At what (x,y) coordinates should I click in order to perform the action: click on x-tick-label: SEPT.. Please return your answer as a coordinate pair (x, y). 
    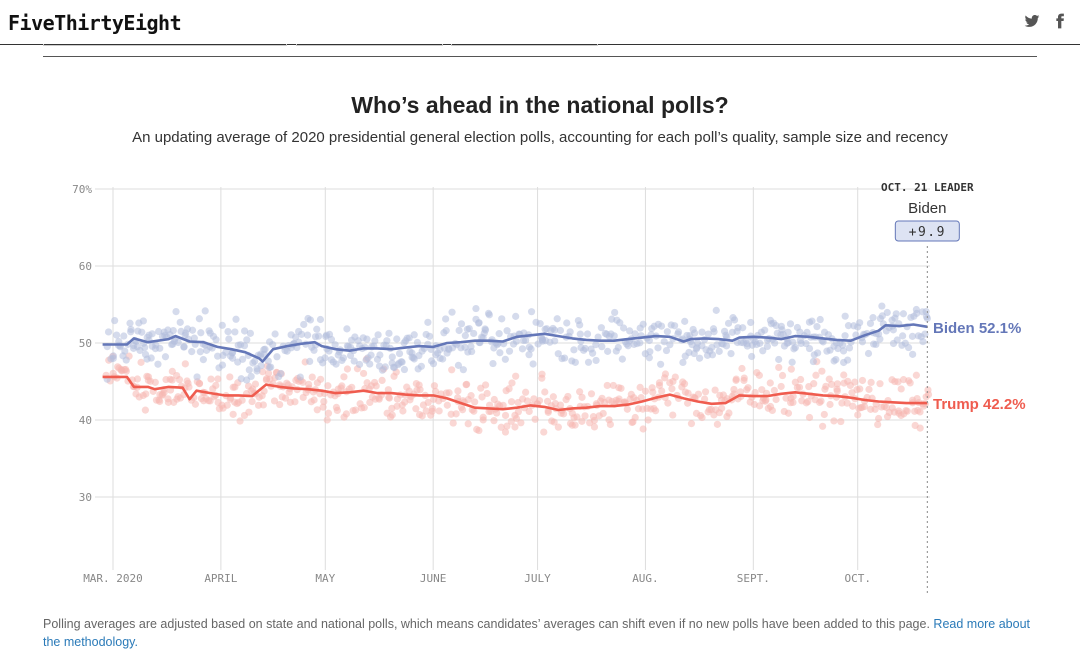
    Looking at the image, I should click on (753, 578).